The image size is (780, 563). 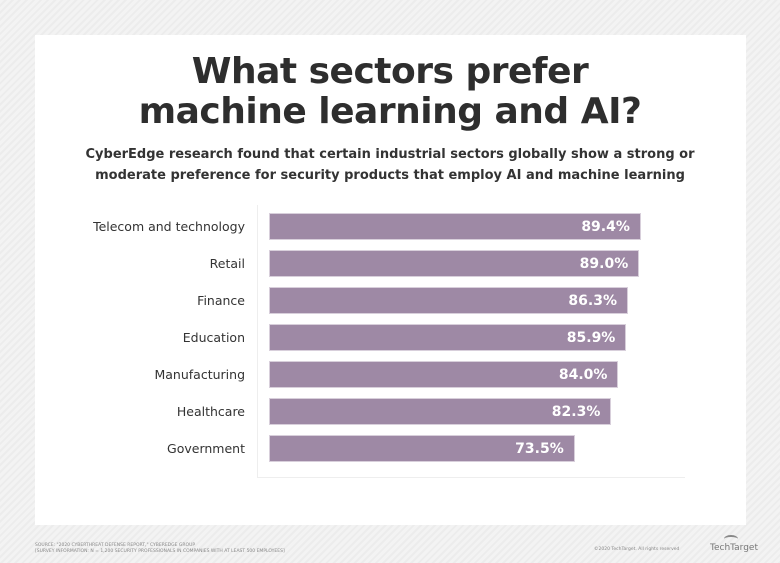 I want to click on title-line-1: What sectors prefer, so click(x=390, y=71).